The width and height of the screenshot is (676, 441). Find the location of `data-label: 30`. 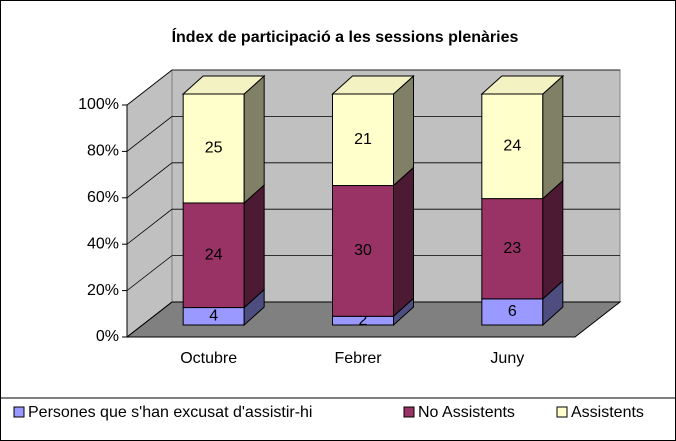

data-label: 30 is located at coordinates (363, 250).